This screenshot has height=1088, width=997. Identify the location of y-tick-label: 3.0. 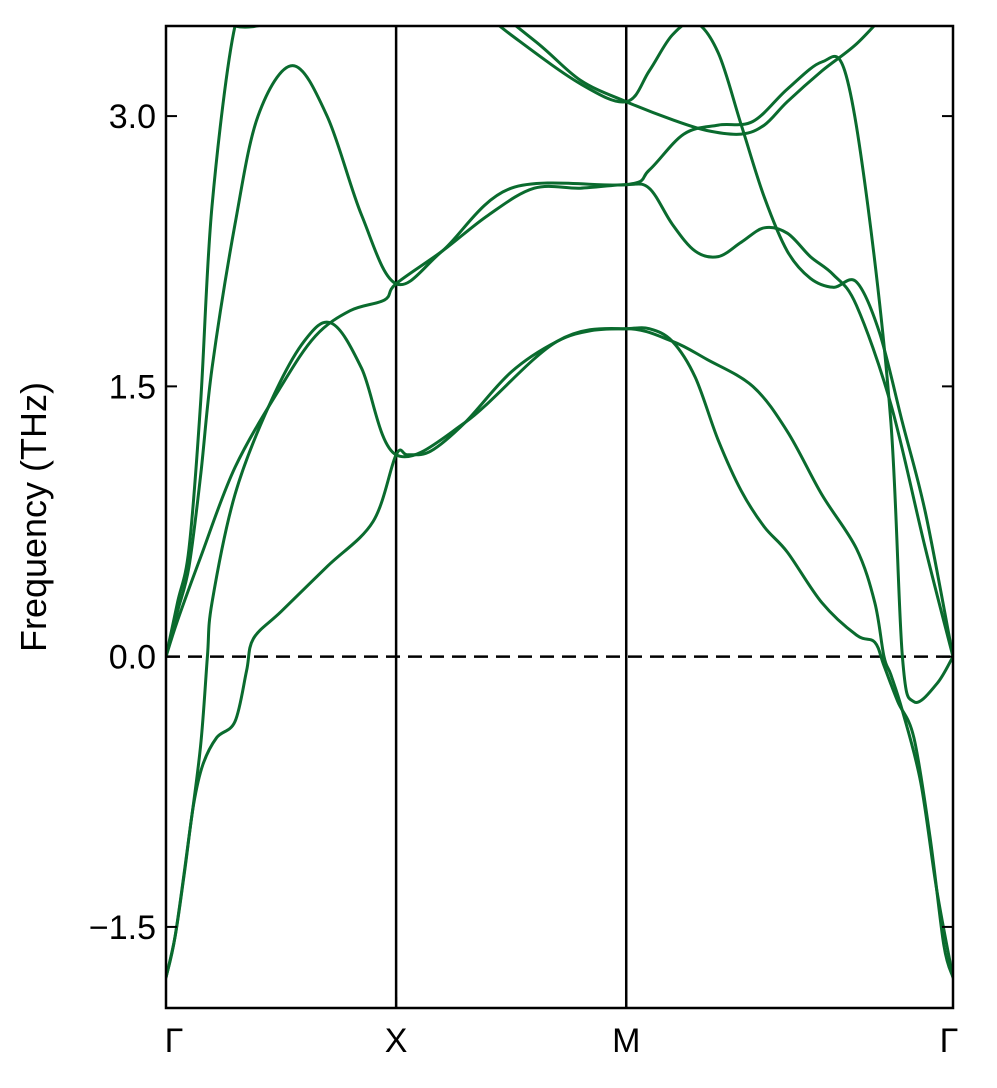
(132, 117).